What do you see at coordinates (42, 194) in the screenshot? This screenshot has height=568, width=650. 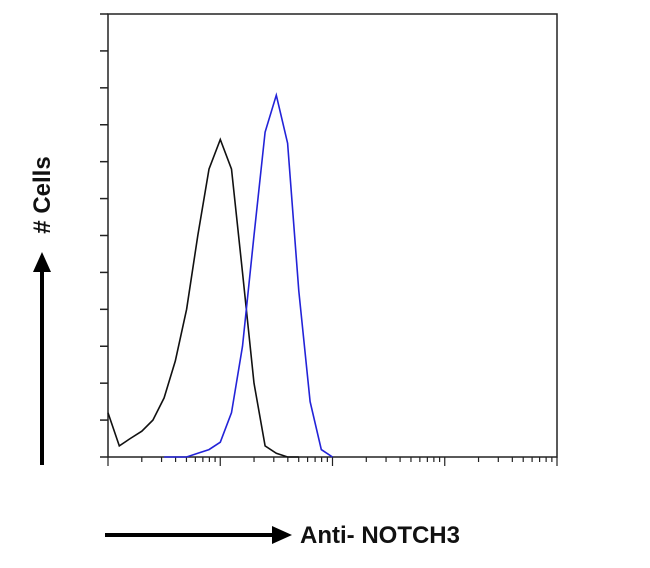 I see `y-axis-label: # Cells` at bounding box center [42, 194].